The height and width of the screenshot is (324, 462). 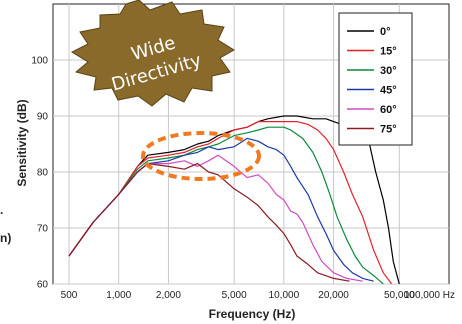 I want to click on badge-starburst, so click(x=152, y=53).